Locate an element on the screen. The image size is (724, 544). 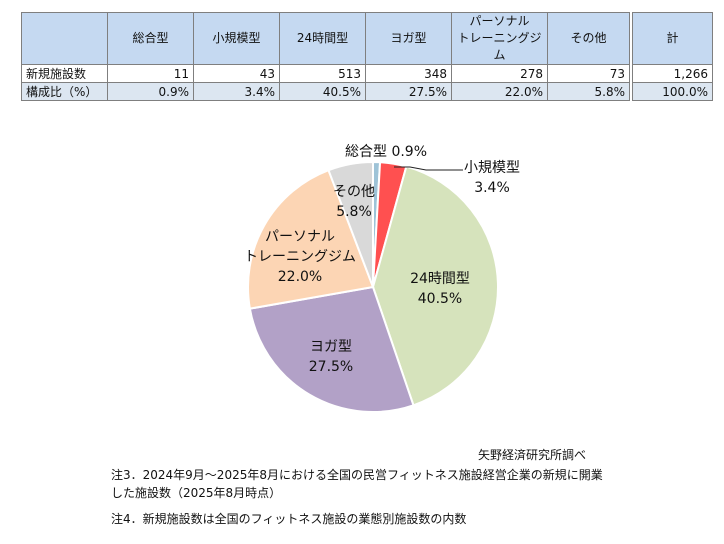
slice-label: 総合型 0.9% is located at coordinates (386, 152).